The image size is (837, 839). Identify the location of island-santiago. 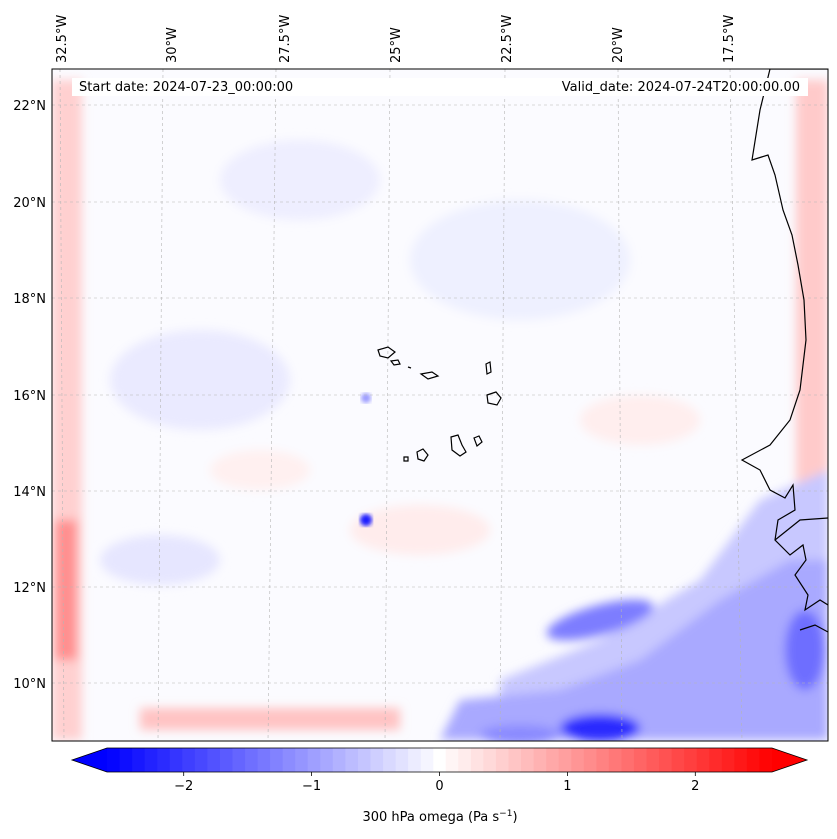
(458, 445).